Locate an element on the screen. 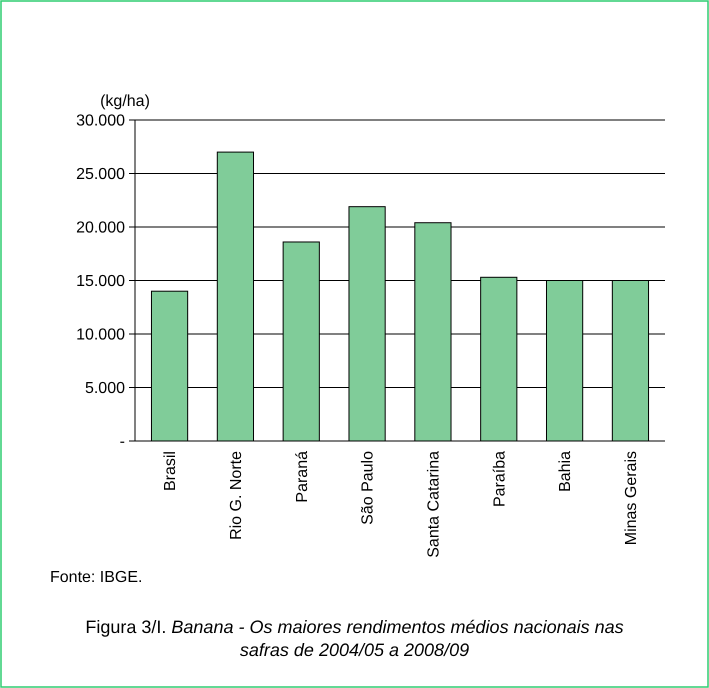 The image size is (709, 688). x-tick-label: Bahia is located at coordinates (565, 471).